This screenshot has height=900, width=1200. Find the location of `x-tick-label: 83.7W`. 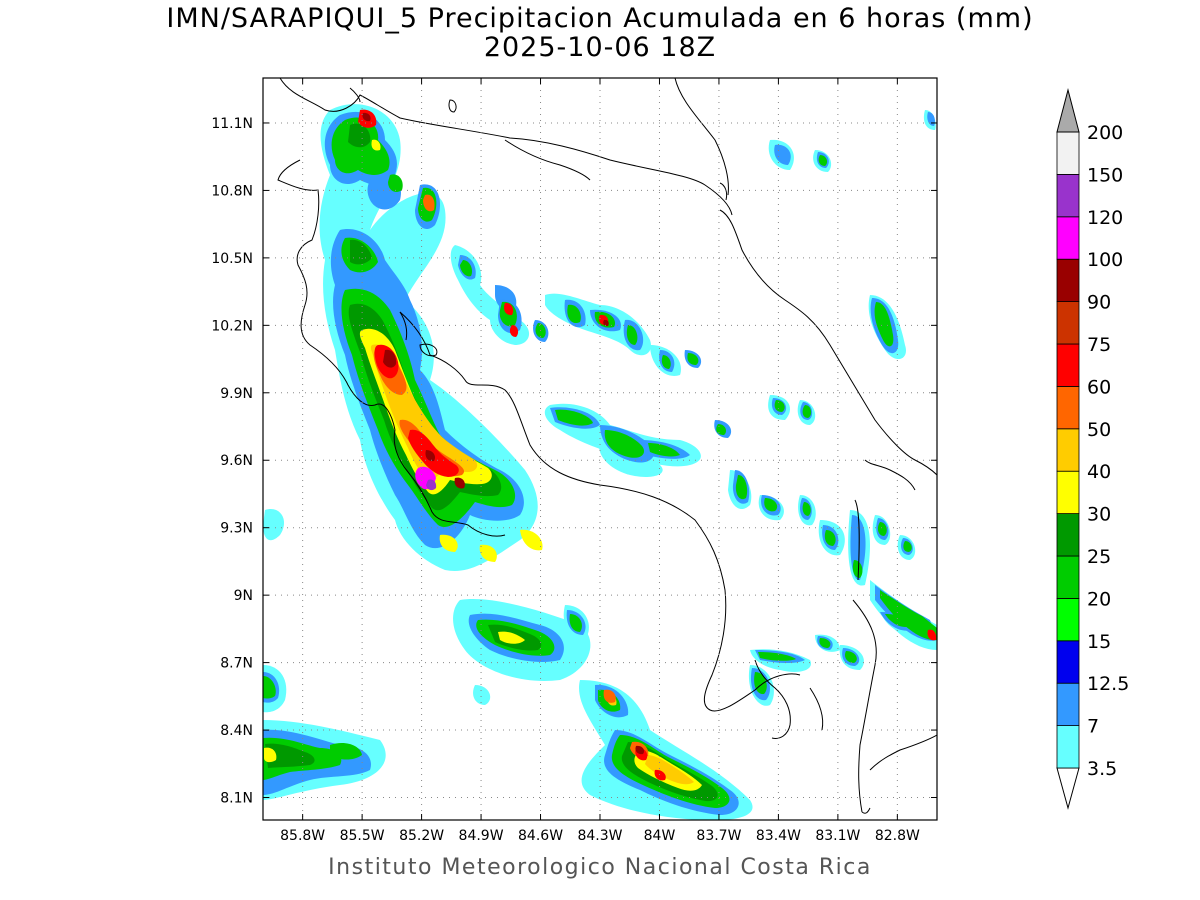

x-tick-label: 83.7W is located at coordinates (718, 836).